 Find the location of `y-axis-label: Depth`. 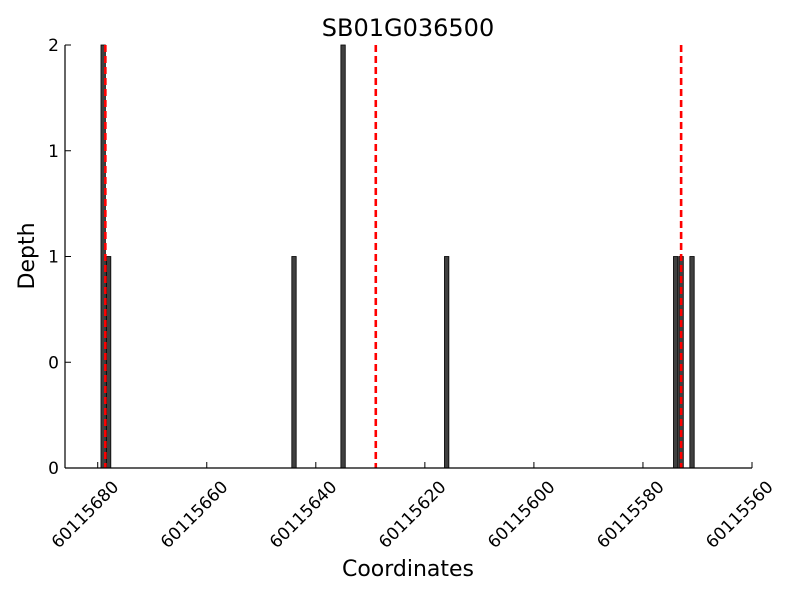

y-axis-label: Depth is located at coordinates (27, 255).